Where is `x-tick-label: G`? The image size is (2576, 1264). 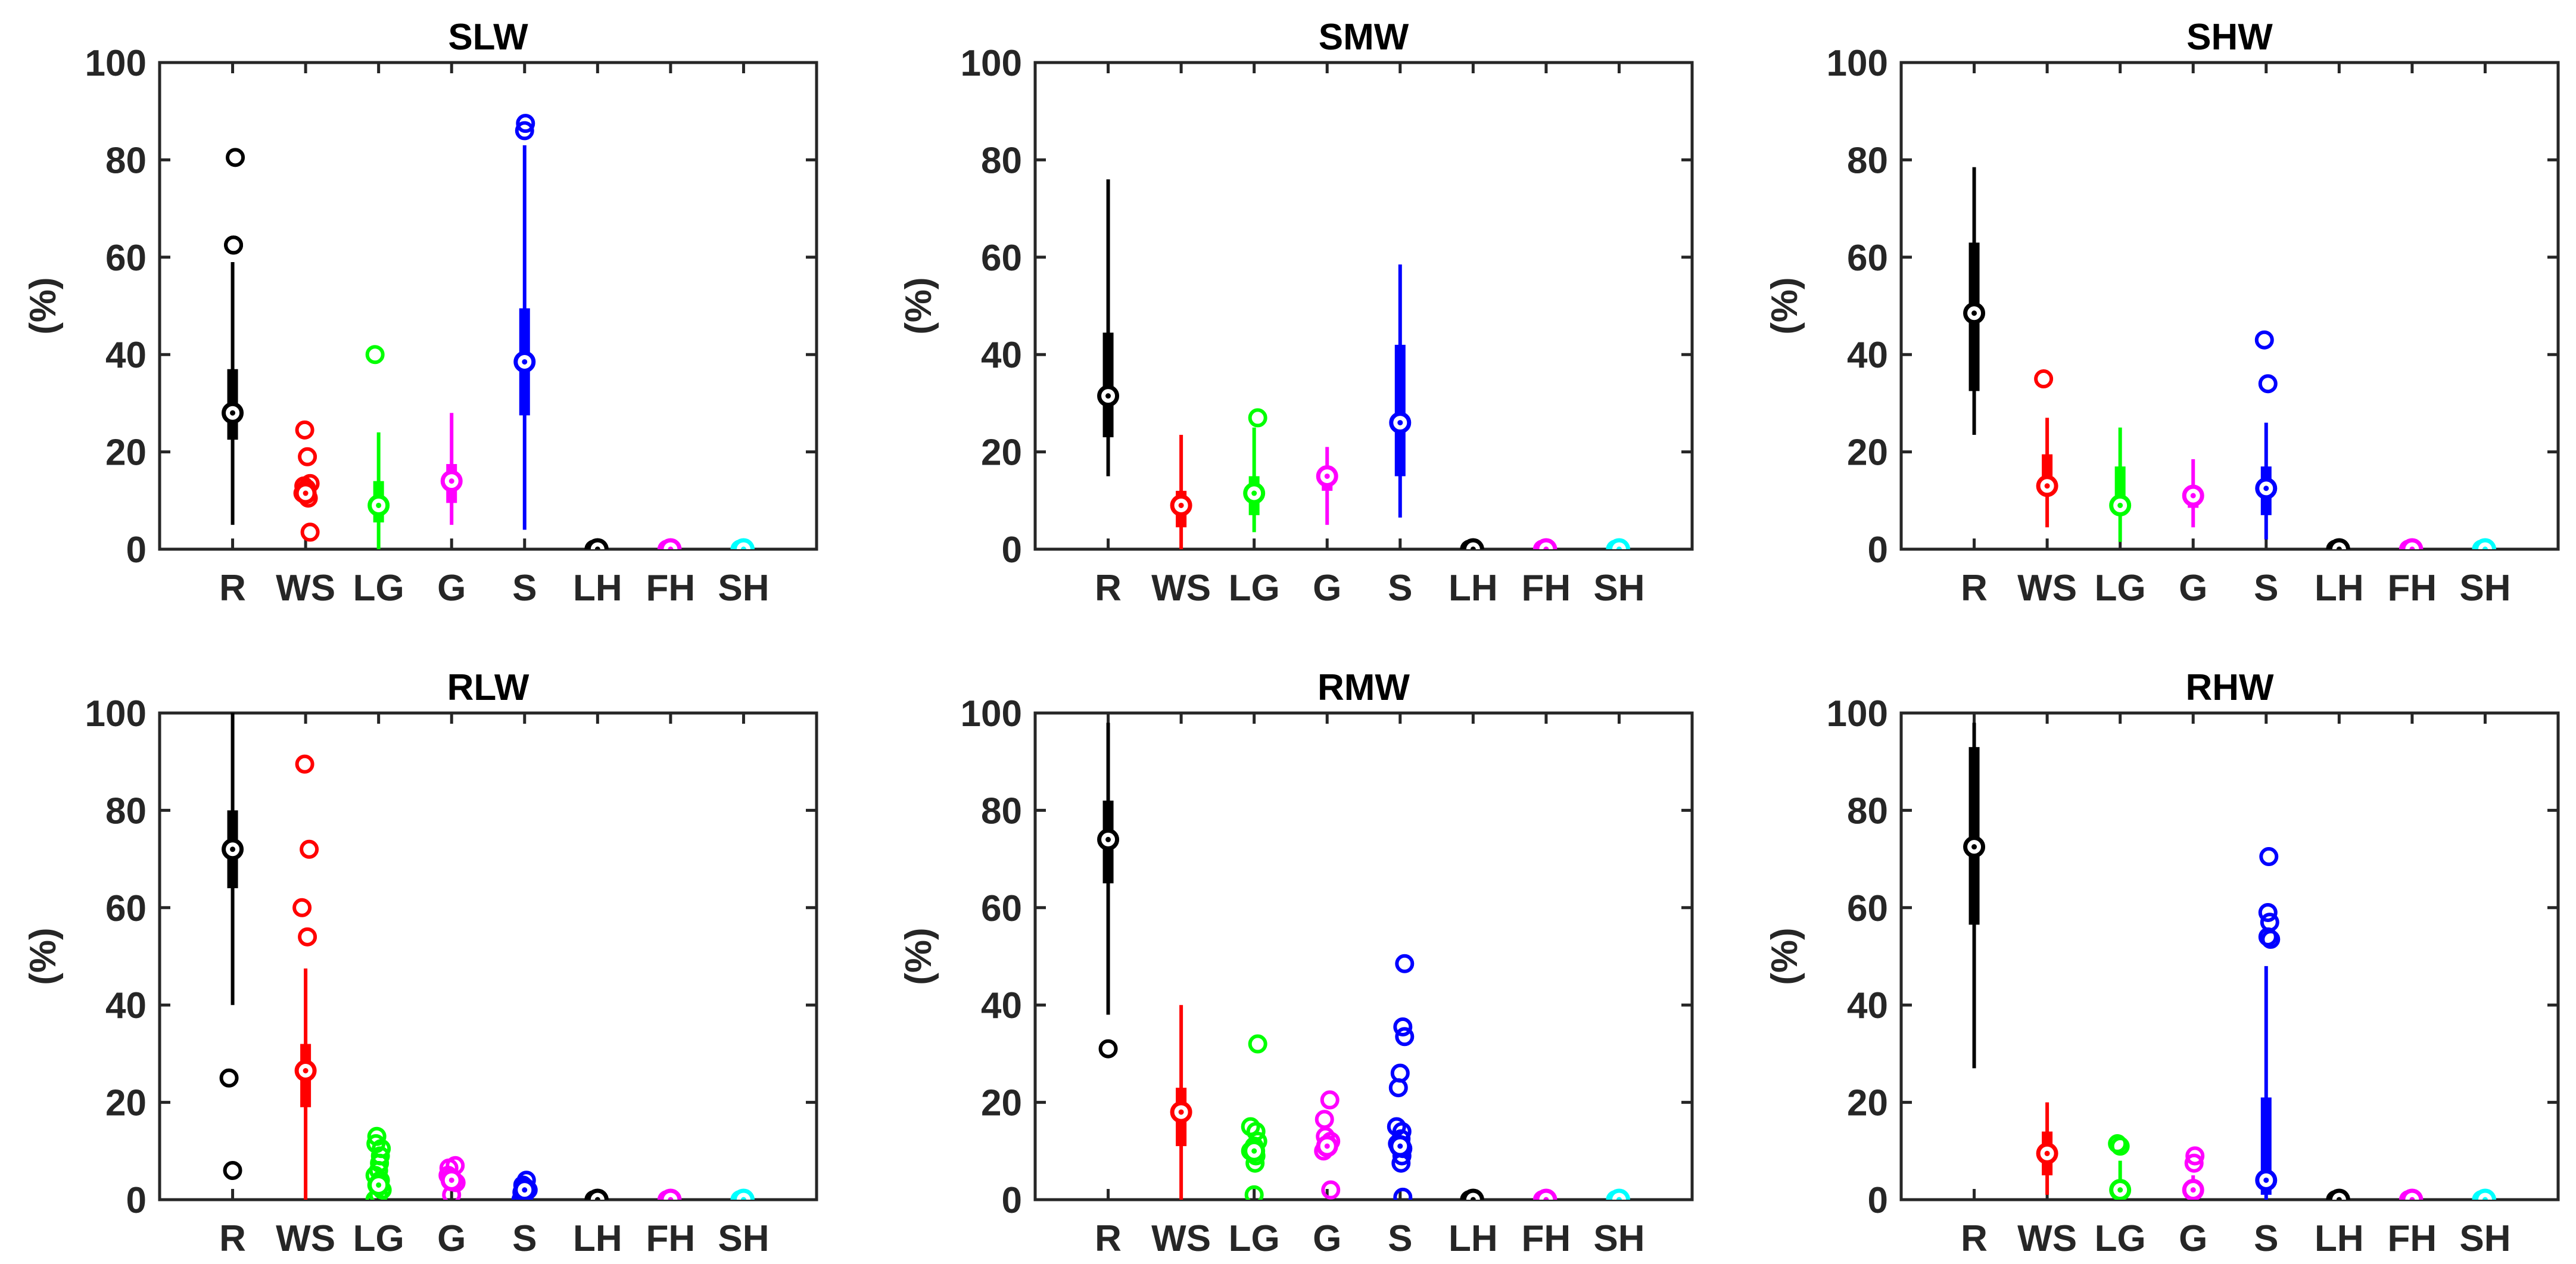 x-tick-label: G is located at coordinates (2193, 1238).